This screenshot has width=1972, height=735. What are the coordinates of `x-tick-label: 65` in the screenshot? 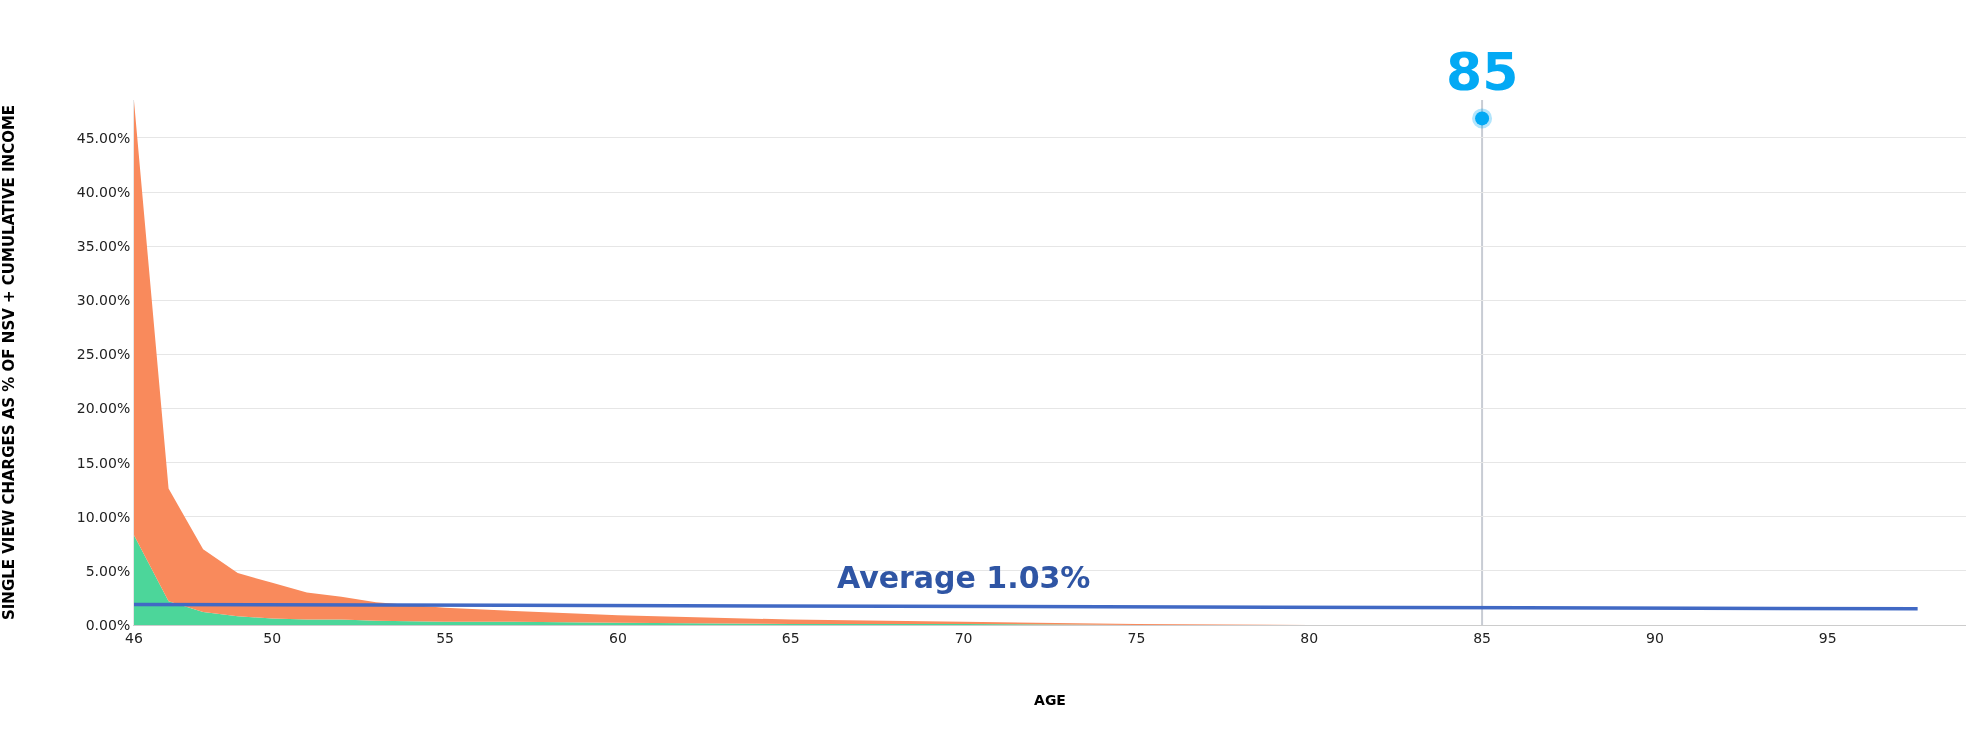 It's located at (790, 637).